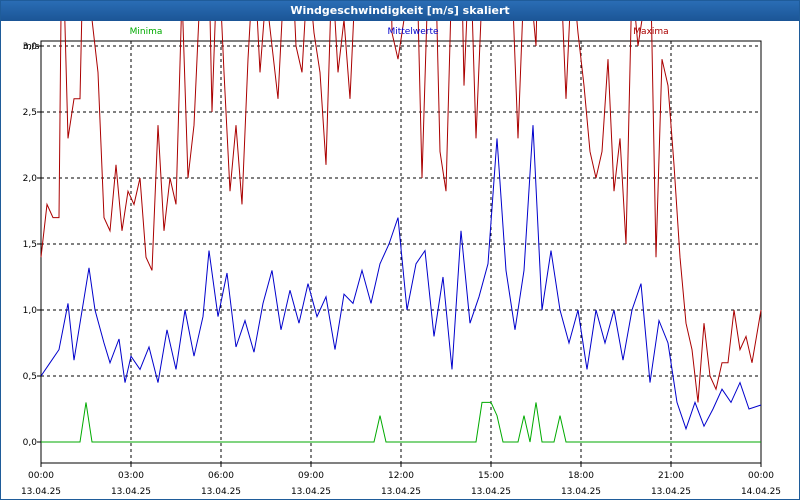 The width and height of the screenshot is (800, 500). Describe the element at coordinates (30, 443) in the screenshot. I see `y-tick-label: 0,0` at that location.